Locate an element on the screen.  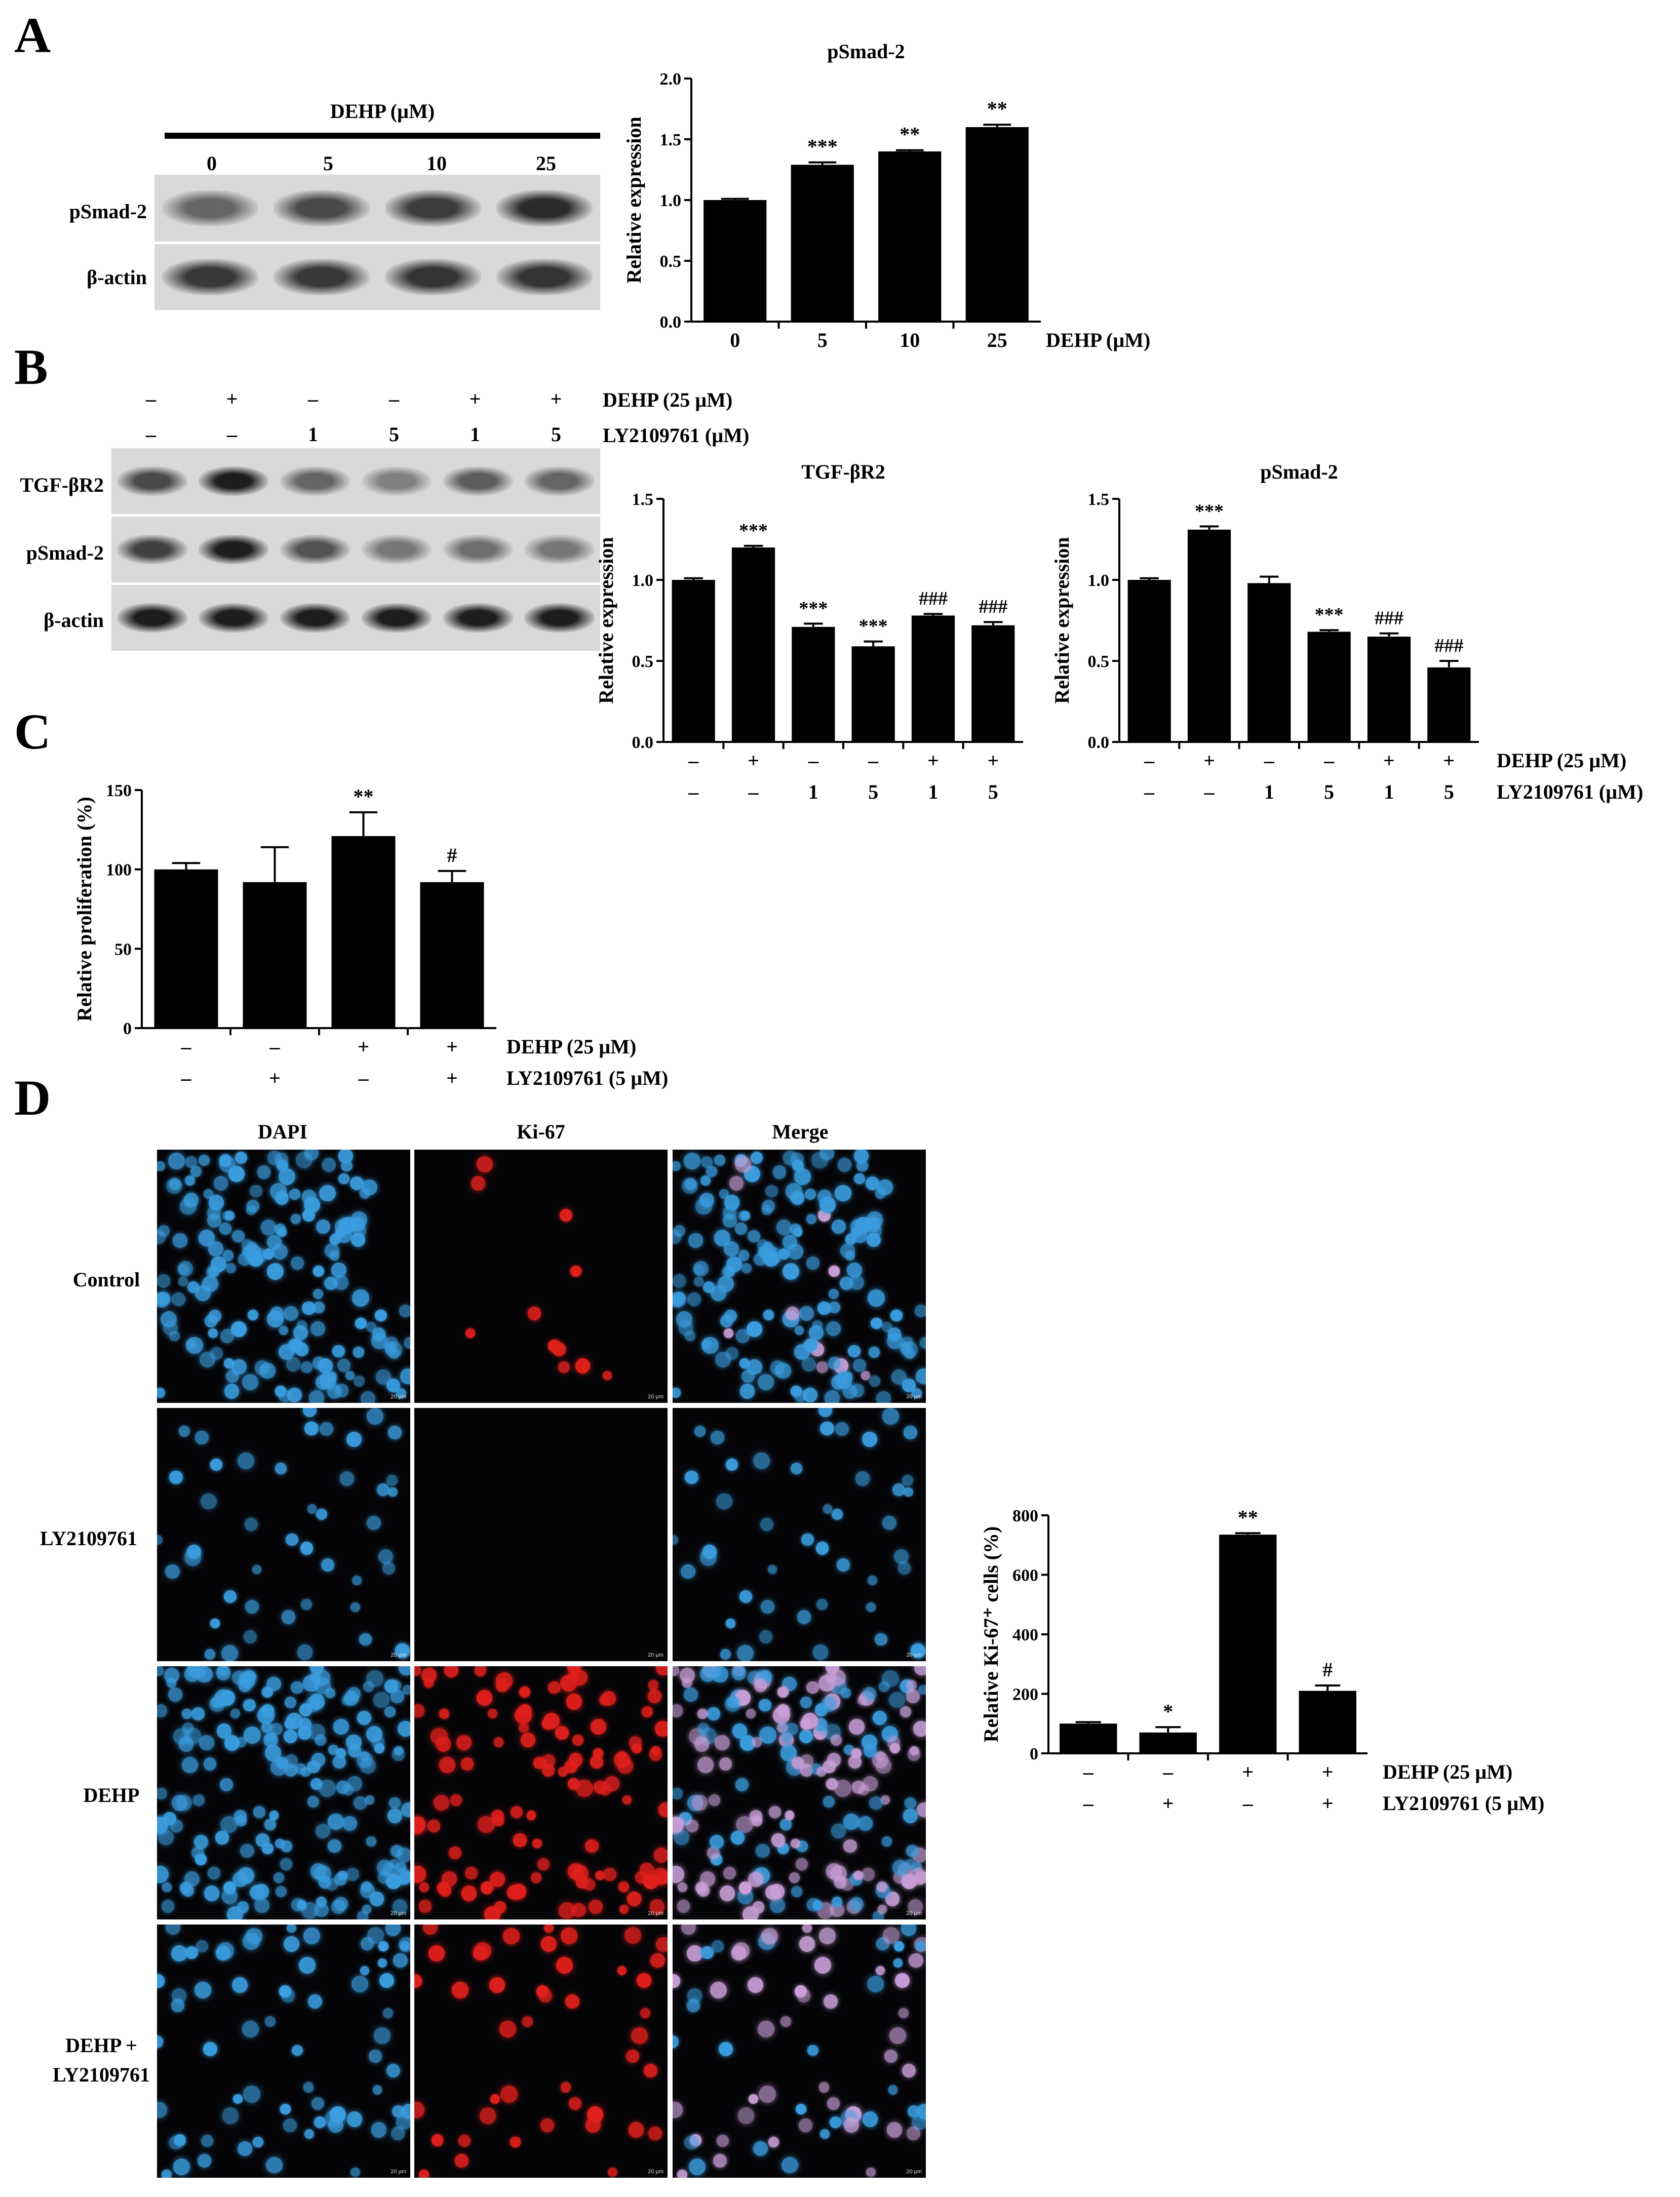
blot-a-membrane-psmad2 is located at coordinates (377, 208).